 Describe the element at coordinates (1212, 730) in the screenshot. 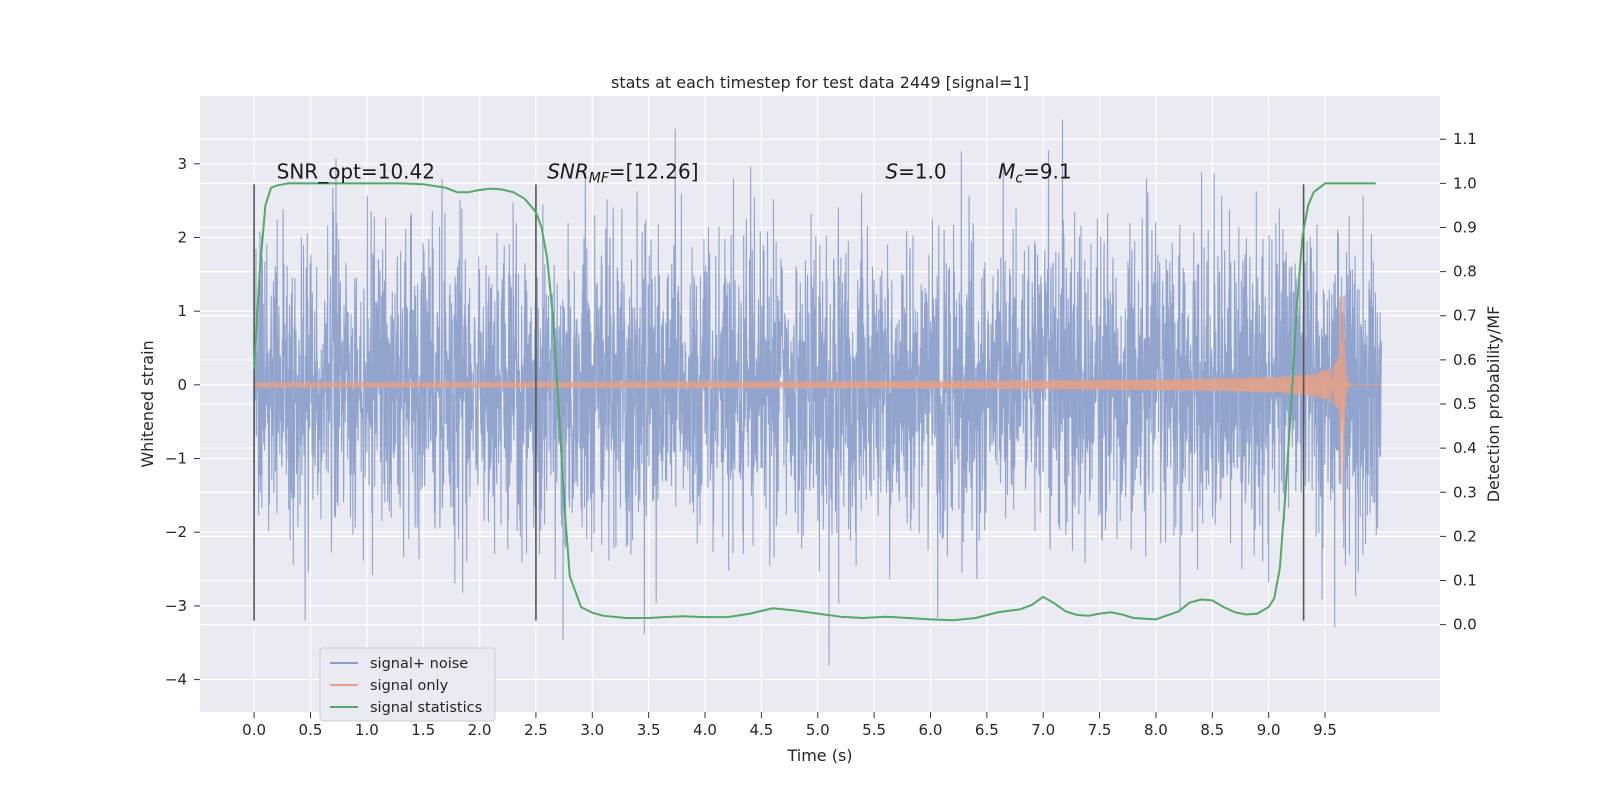

I see `x-tick-17: 8.5` at that location.